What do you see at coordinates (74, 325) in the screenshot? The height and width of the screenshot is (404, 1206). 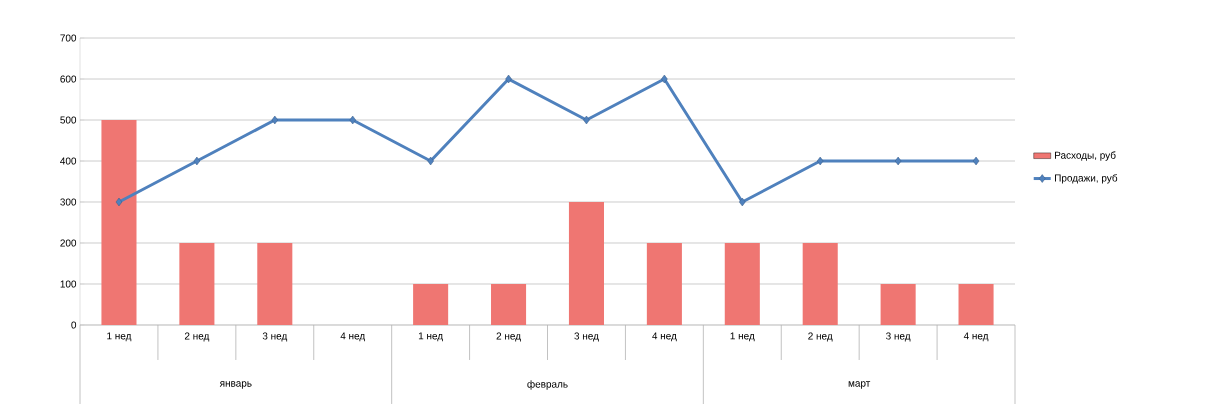 I see `y-tick-label: 0` at bounding box center [74, 325].